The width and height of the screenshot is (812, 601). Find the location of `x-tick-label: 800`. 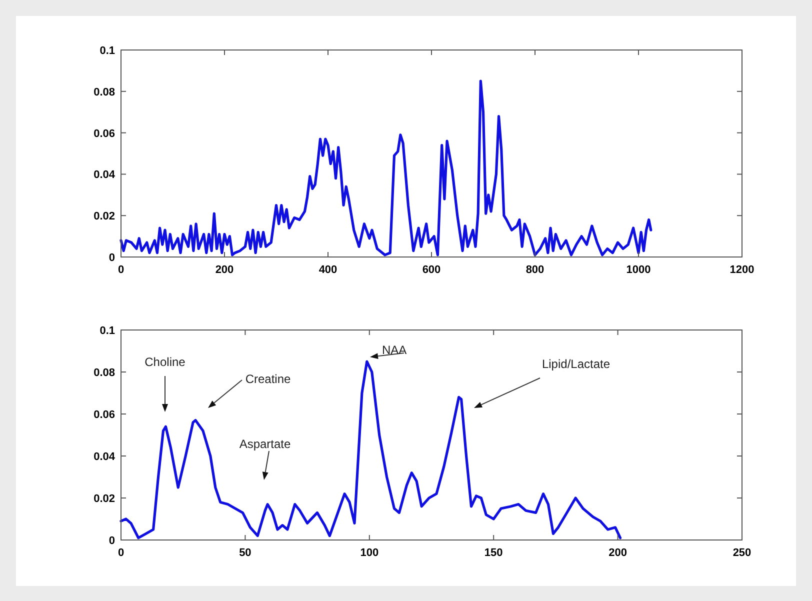

x-tick-label: 800 is located at coordinates (535, 270).